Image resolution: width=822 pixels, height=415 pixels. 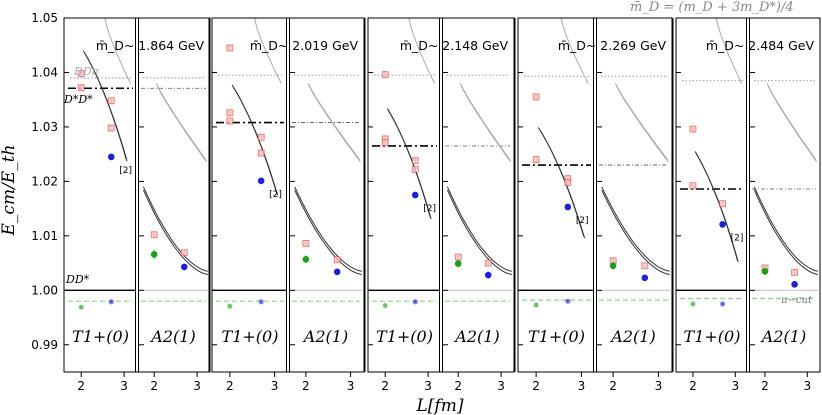 What do you see at coordinates (440, 405) in the screenshot?
I see `x-axis-label: L[fm]` at bounding box center [440, 405].